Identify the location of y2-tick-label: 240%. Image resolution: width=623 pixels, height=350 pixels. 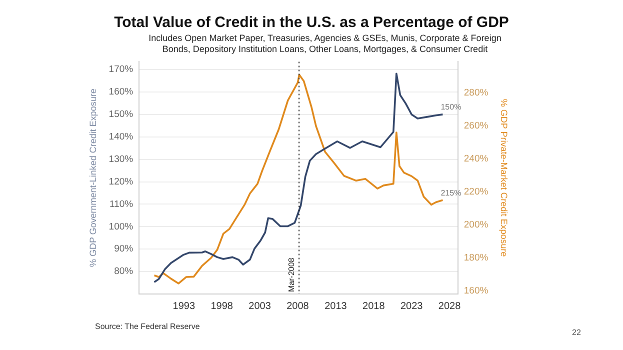
(476, 159).